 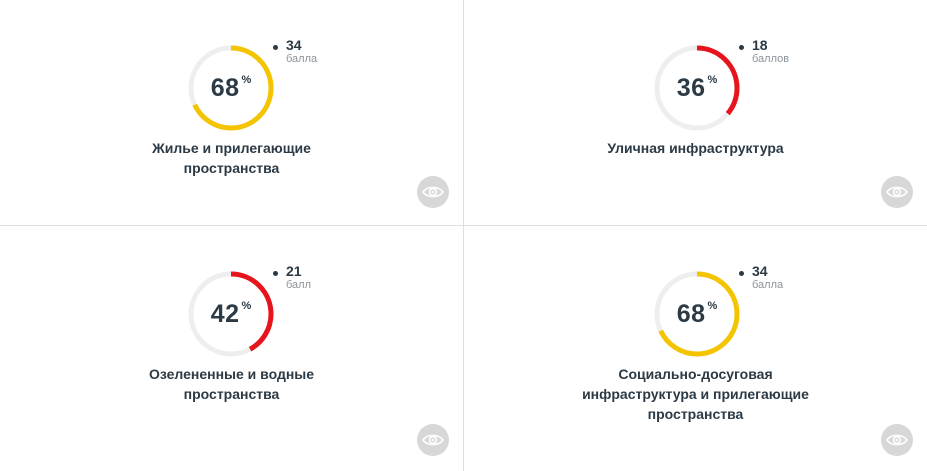 I want to click on category-title-line: Социально-досуговая, so click(x=695, y=374).